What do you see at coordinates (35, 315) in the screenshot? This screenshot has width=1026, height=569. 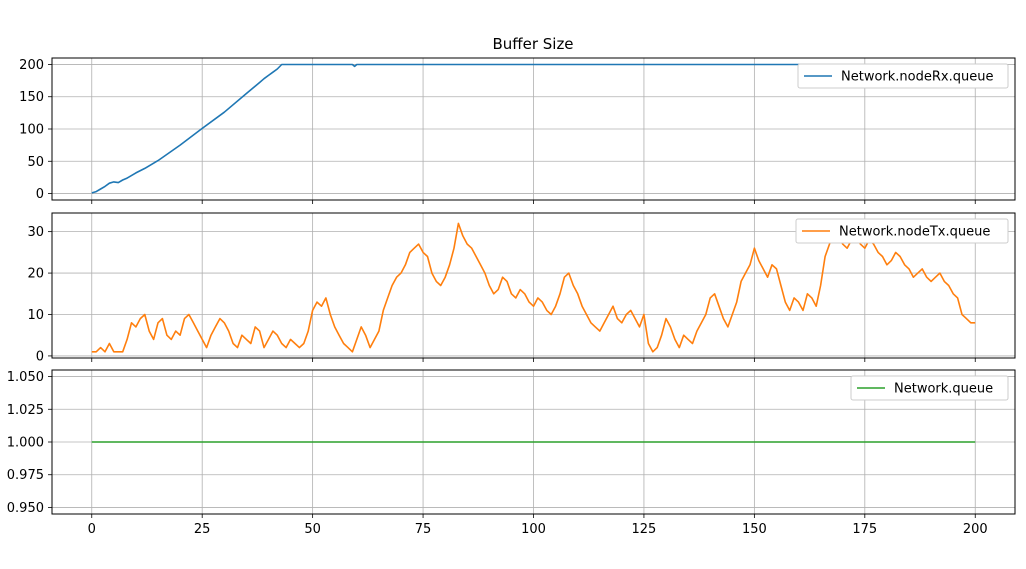 I see `y-tick-label: 10` at bounding box center [35, 315].